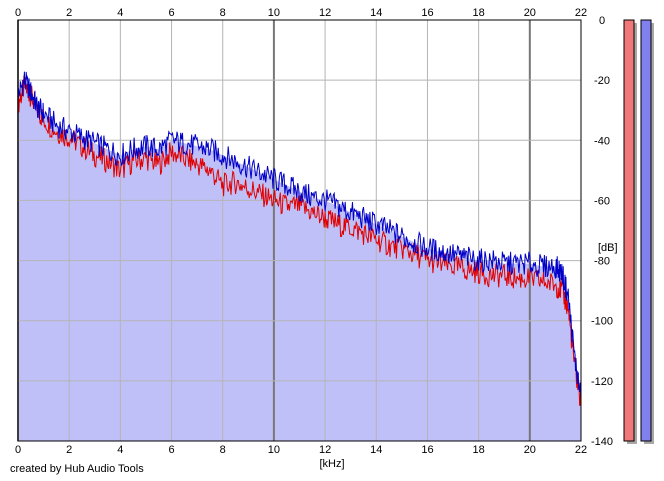  What do you see at coordinates (427, 450) in the screenshot?
I see `x-tick-label-bottom: 16` at bounding box center [427, 450].